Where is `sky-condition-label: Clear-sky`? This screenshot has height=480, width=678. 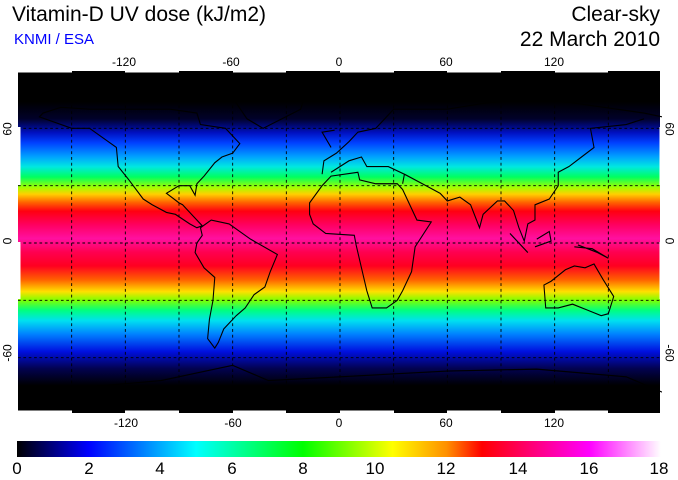
sky-condition-label: Clear-sky is located at coordinates (615, 14).